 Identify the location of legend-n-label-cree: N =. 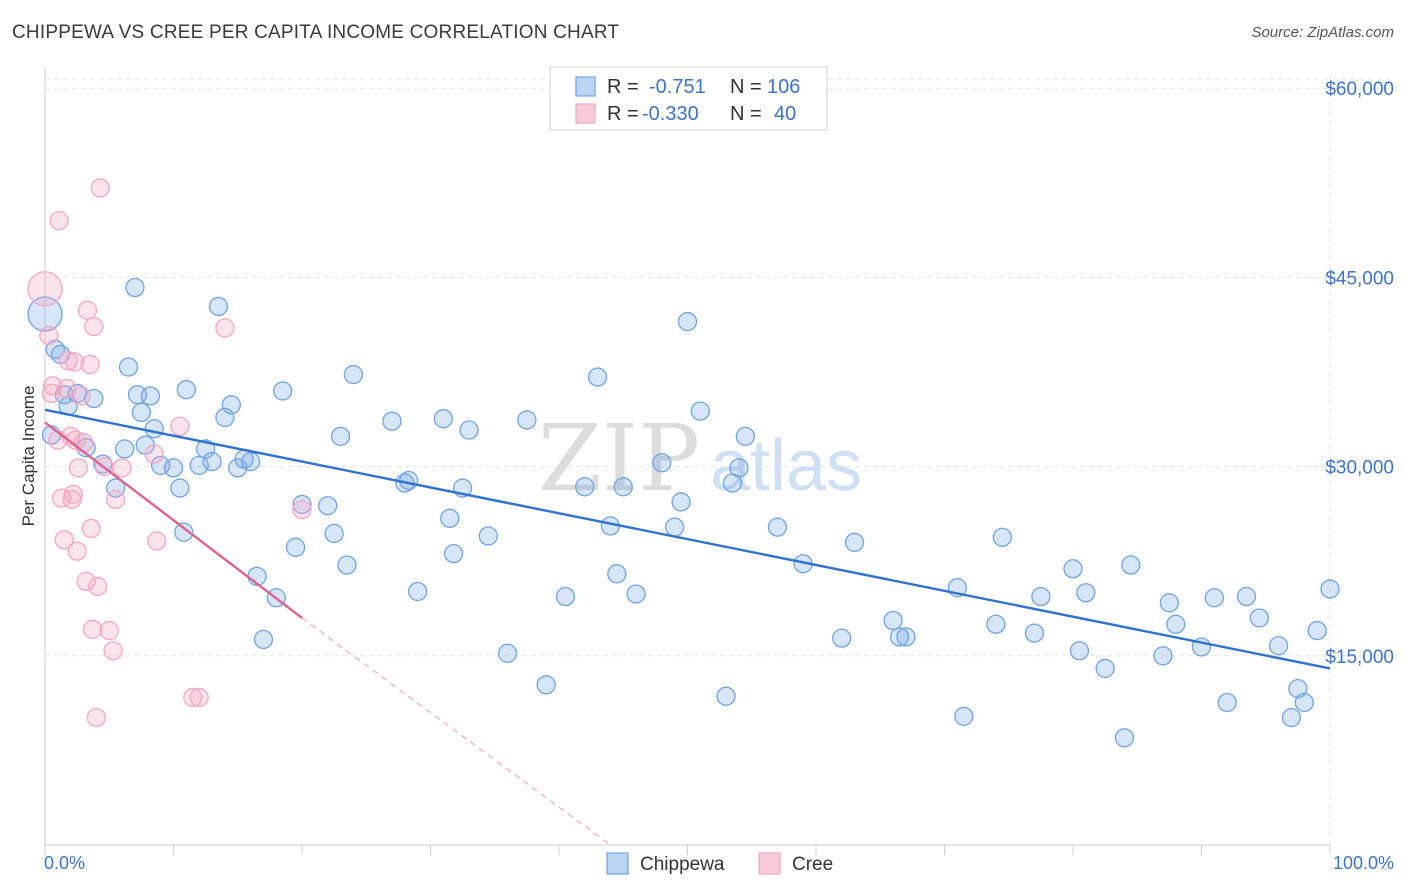
(746, 114).